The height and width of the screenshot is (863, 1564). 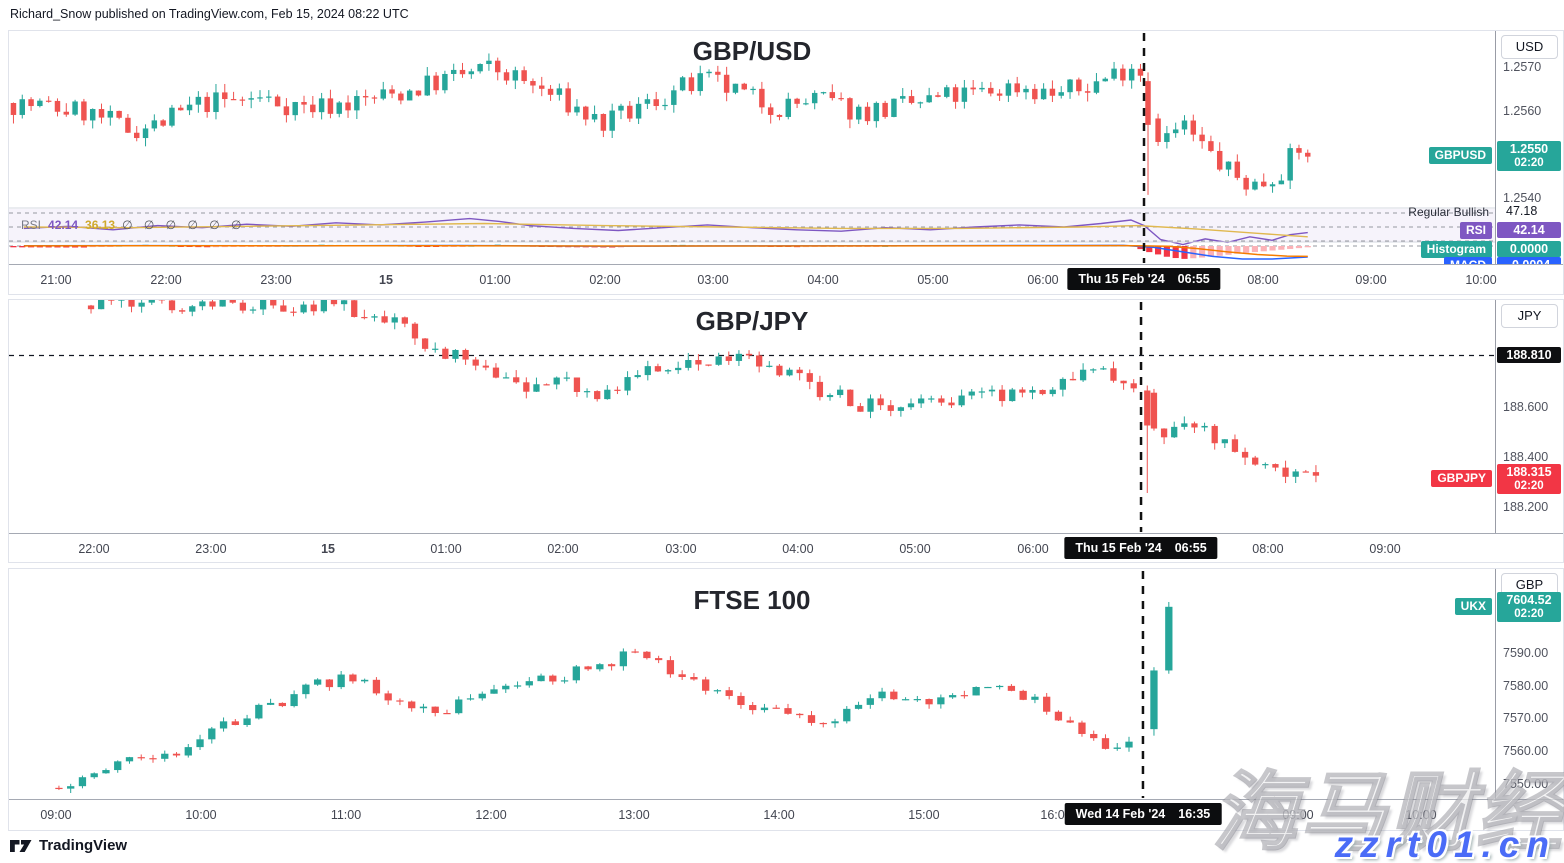 I want to click on rsi-indicator-name: RSI, so click(x=31, y=225).